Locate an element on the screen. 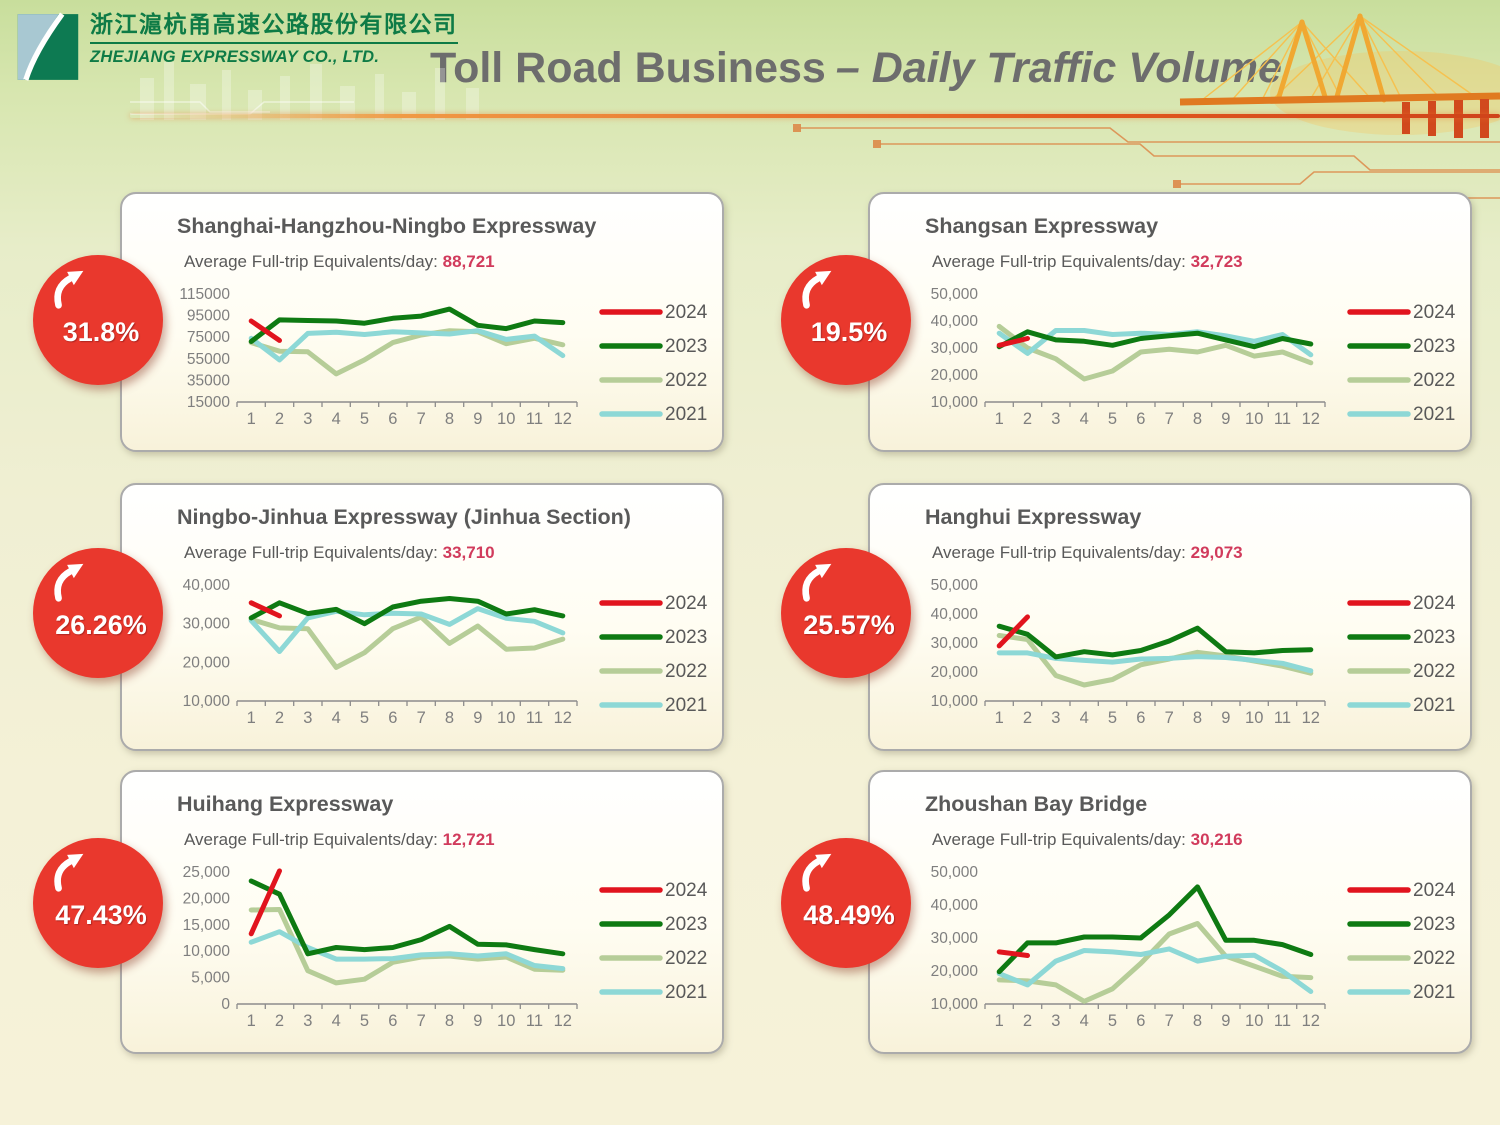 This screenshot has height=1125, width=1500. y-tick-label: 95000 is located at coordinates (208, 316).